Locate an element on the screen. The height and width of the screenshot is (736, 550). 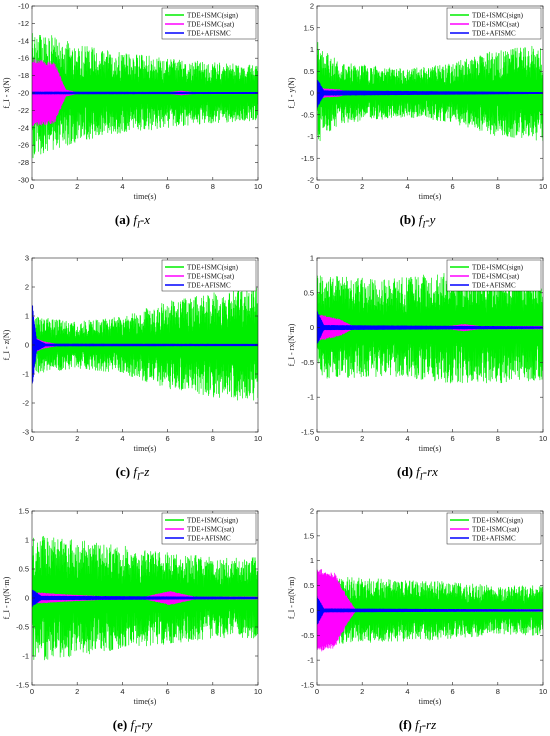
y-axis-label: f_I - rz(N·m) is located at coordinates (291, 598).